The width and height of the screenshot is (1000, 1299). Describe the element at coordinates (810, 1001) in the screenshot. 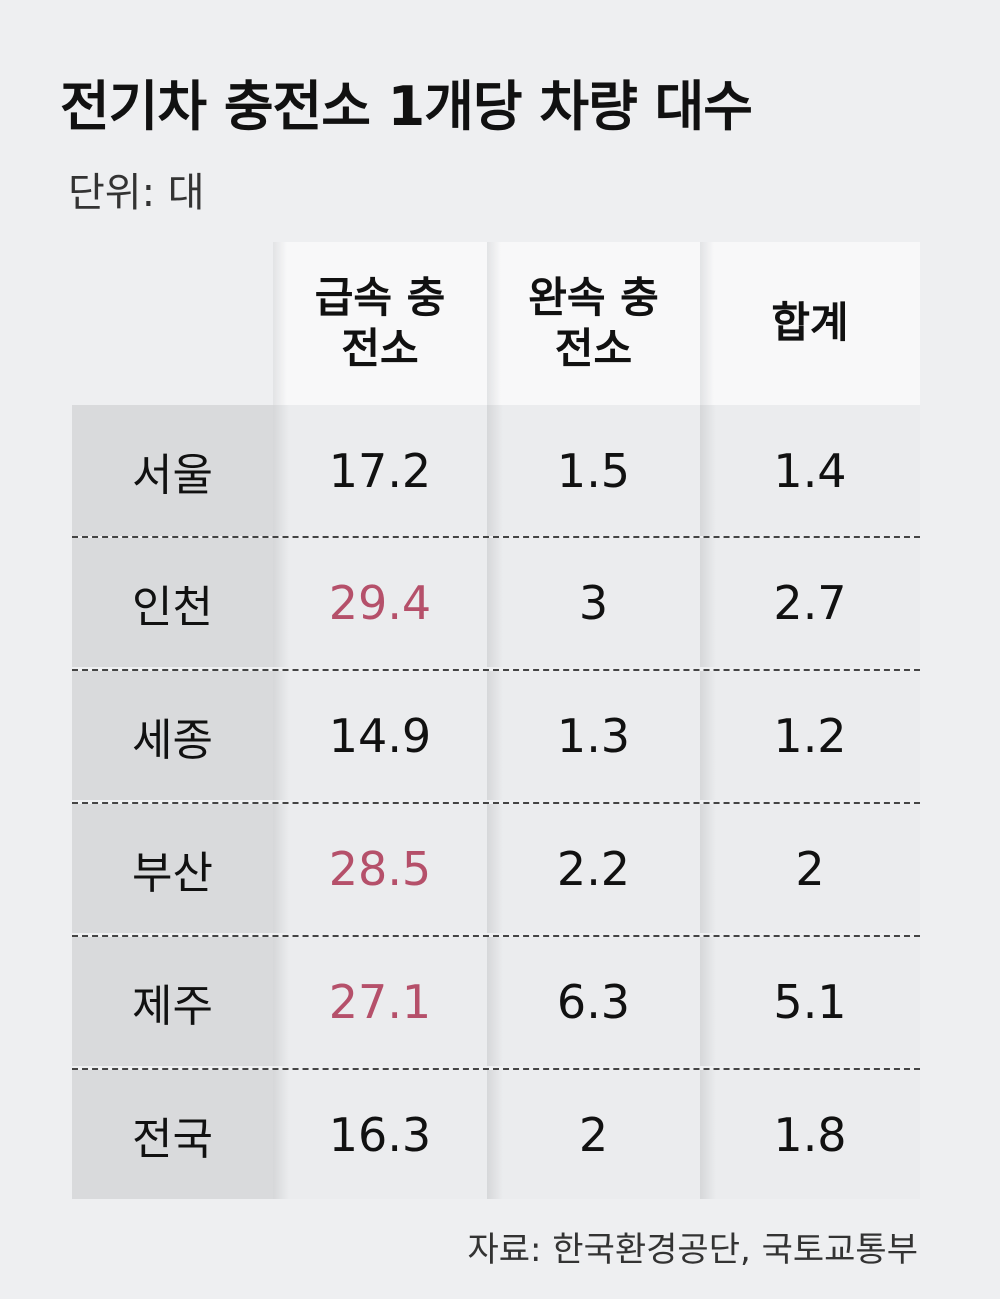

I see `table-cell: 5.1` at that location.